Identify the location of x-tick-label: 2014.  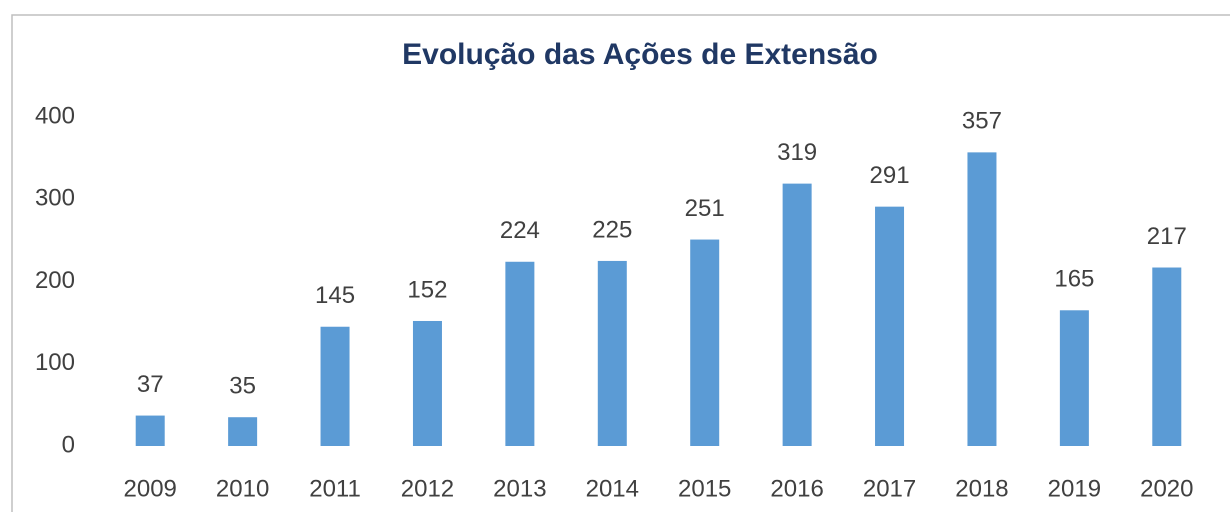
(612, 488).